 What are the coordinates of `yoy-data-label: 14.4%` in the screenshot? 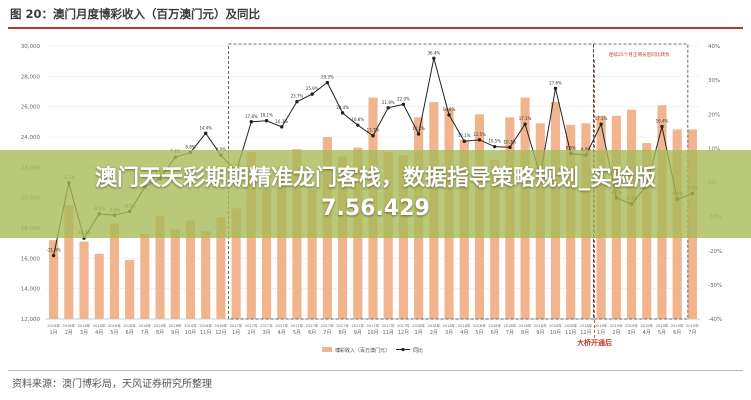 It's located at (205, 127).